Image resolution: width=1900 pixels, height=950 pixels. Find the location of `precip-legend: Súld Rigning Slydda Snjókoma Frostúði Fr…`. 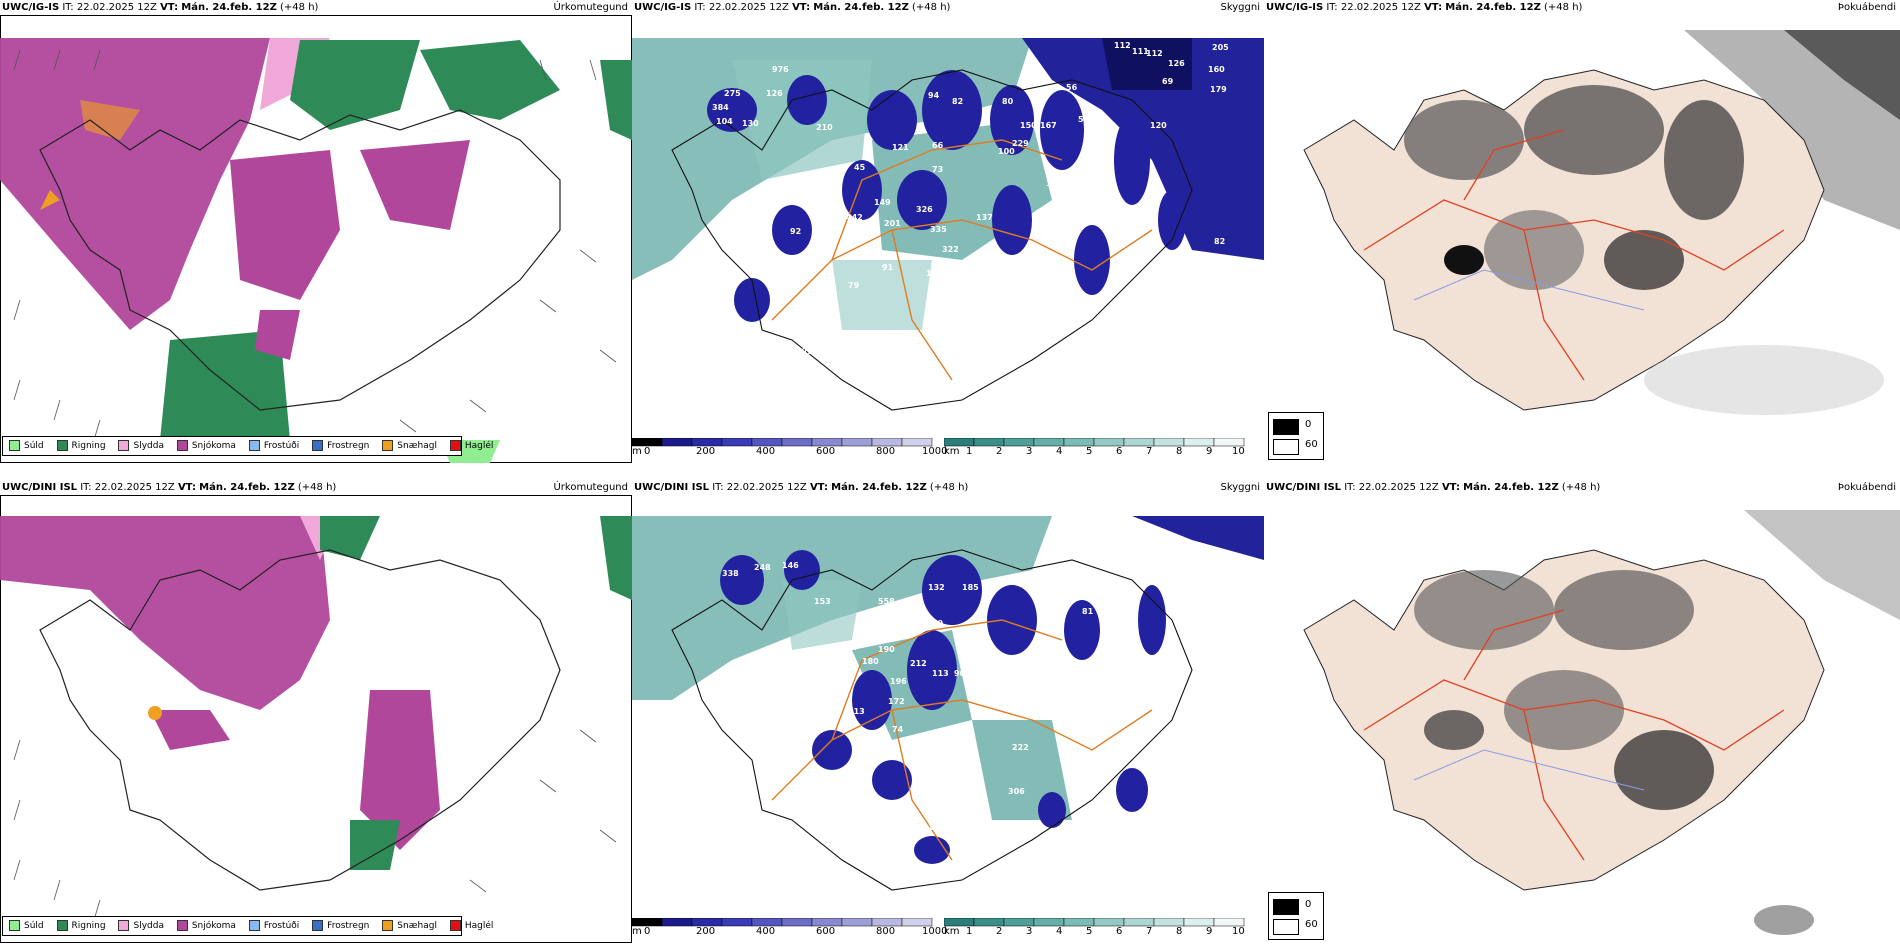

precip-legend: Súld Rigning Slydda Snjókoma Frostúði Fr… is located at coordinates (247, 926).